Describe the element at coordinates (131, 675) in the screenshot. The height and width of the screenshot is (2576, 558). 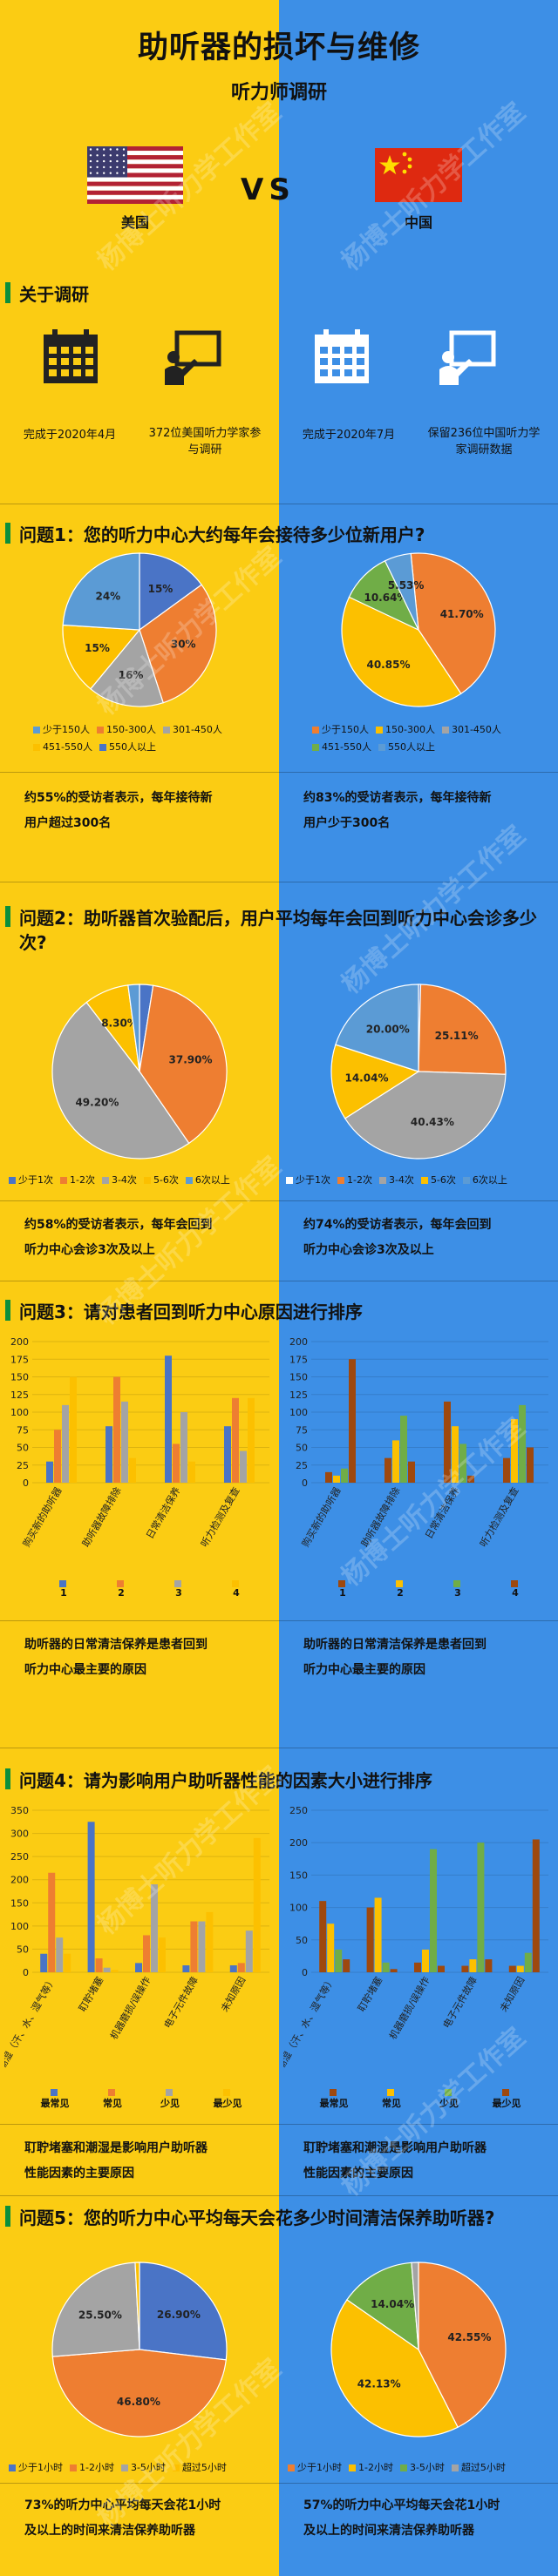
I see `pie-data-label: 16%` at that location.